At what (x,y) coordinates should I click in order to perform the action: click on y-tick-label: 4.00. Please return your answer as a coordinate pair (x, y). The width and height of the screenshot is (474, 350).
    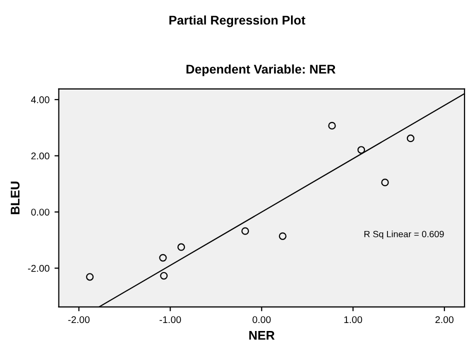
    Looking at the image, I should click on (40, 100).